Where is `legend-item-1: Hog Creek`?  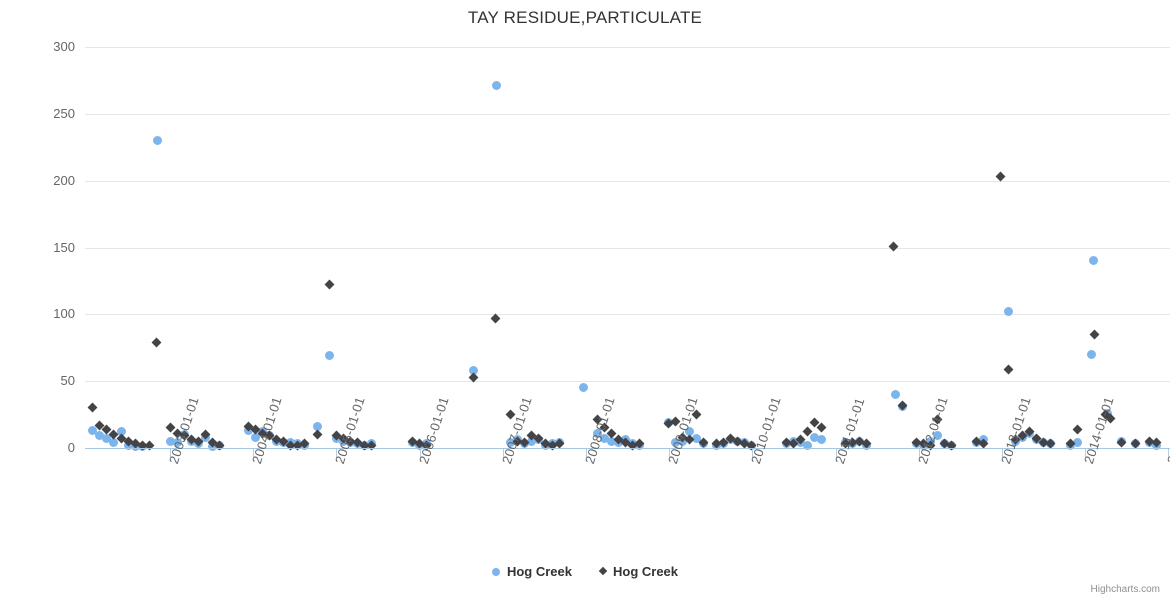
legend-item-1: Hog Creek is located at coordinates (531, 571).